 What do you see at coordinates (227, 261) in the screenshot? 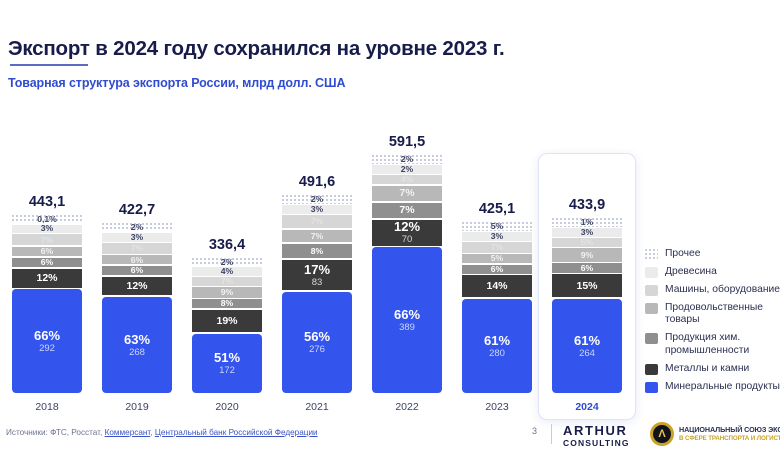
I see `segment-other-2020: 2%` at bounding box center [227, 261].